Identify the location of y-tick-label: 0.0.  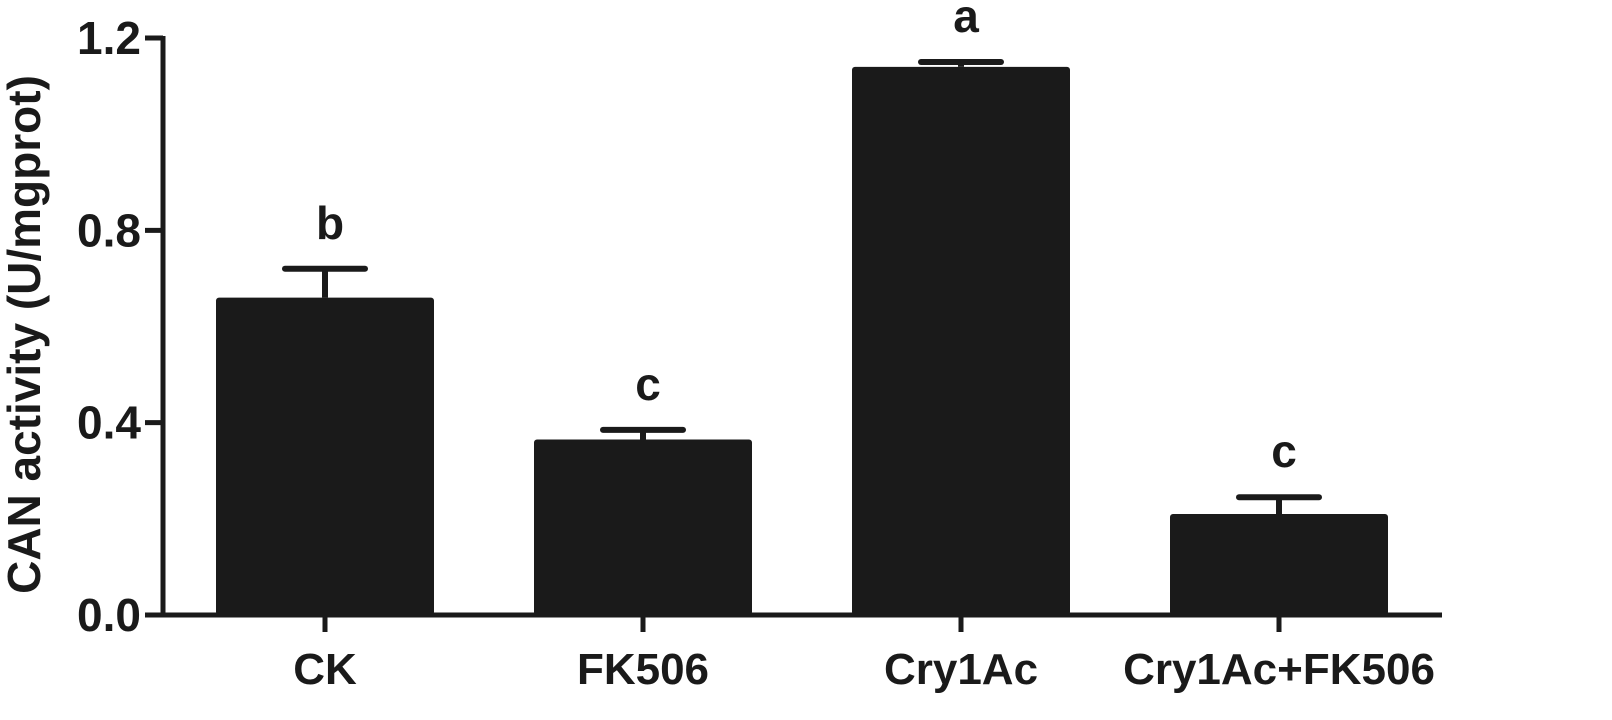
(109, 615).